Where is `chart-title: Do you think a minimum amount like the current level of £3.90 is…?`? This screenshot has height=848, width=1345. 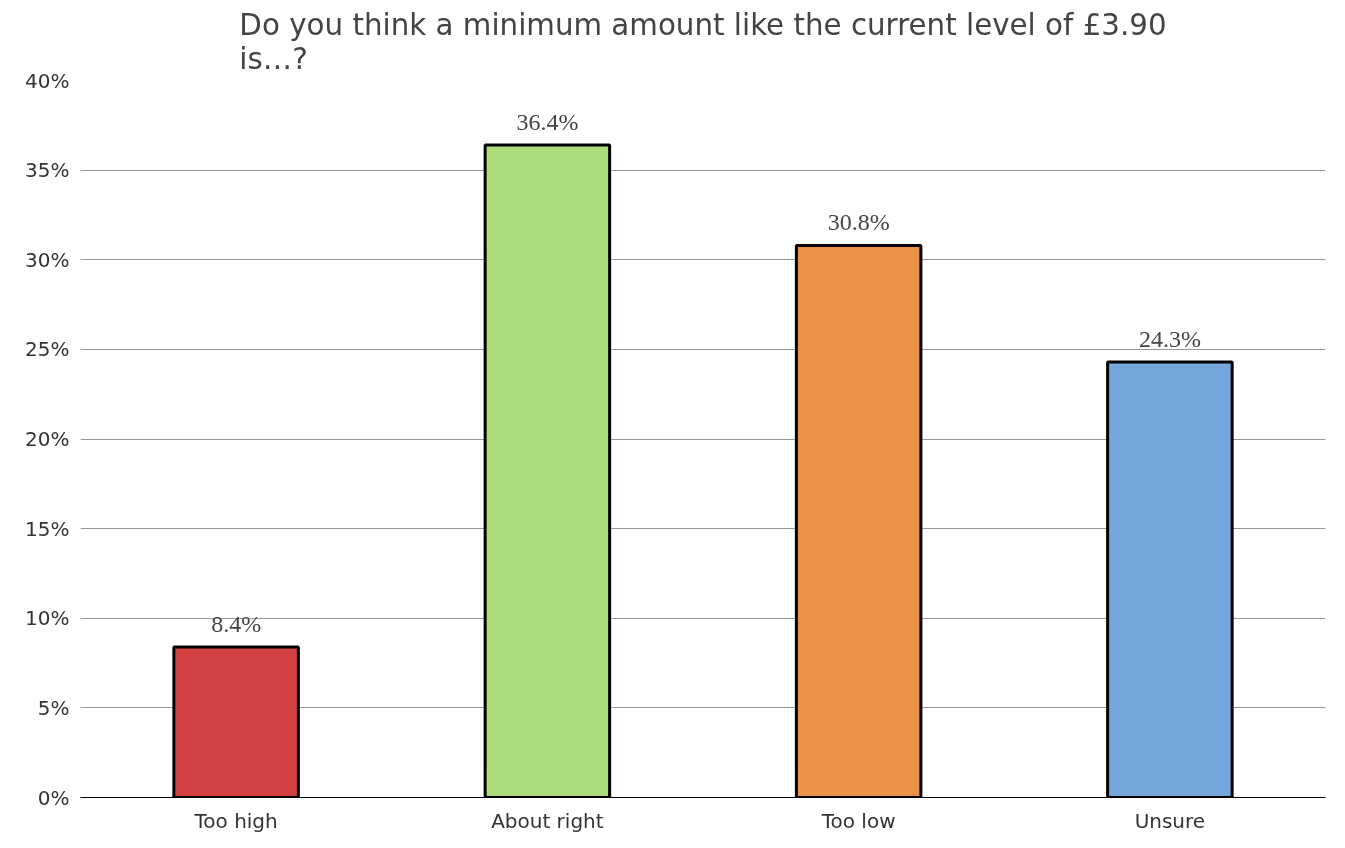
chart-title: Do you think a minimum amount like the current level of £3.90 is…? is located at coordinates (703, 41).